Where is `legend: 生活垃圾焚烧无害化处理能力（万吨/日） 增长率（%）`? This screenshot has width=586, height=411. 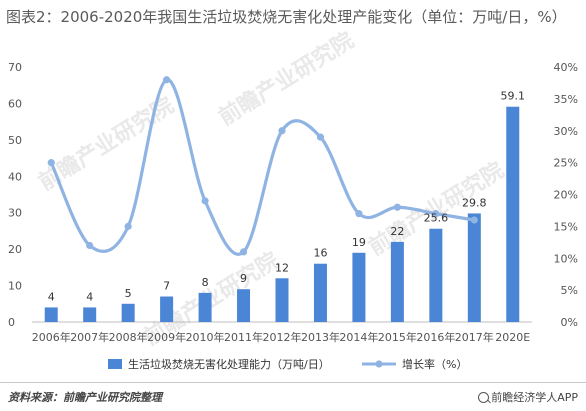
legend: 生活垃圾焚烧无害化处理能力（万吨/日） 增长率（%） is located at coordinates (287, 364).